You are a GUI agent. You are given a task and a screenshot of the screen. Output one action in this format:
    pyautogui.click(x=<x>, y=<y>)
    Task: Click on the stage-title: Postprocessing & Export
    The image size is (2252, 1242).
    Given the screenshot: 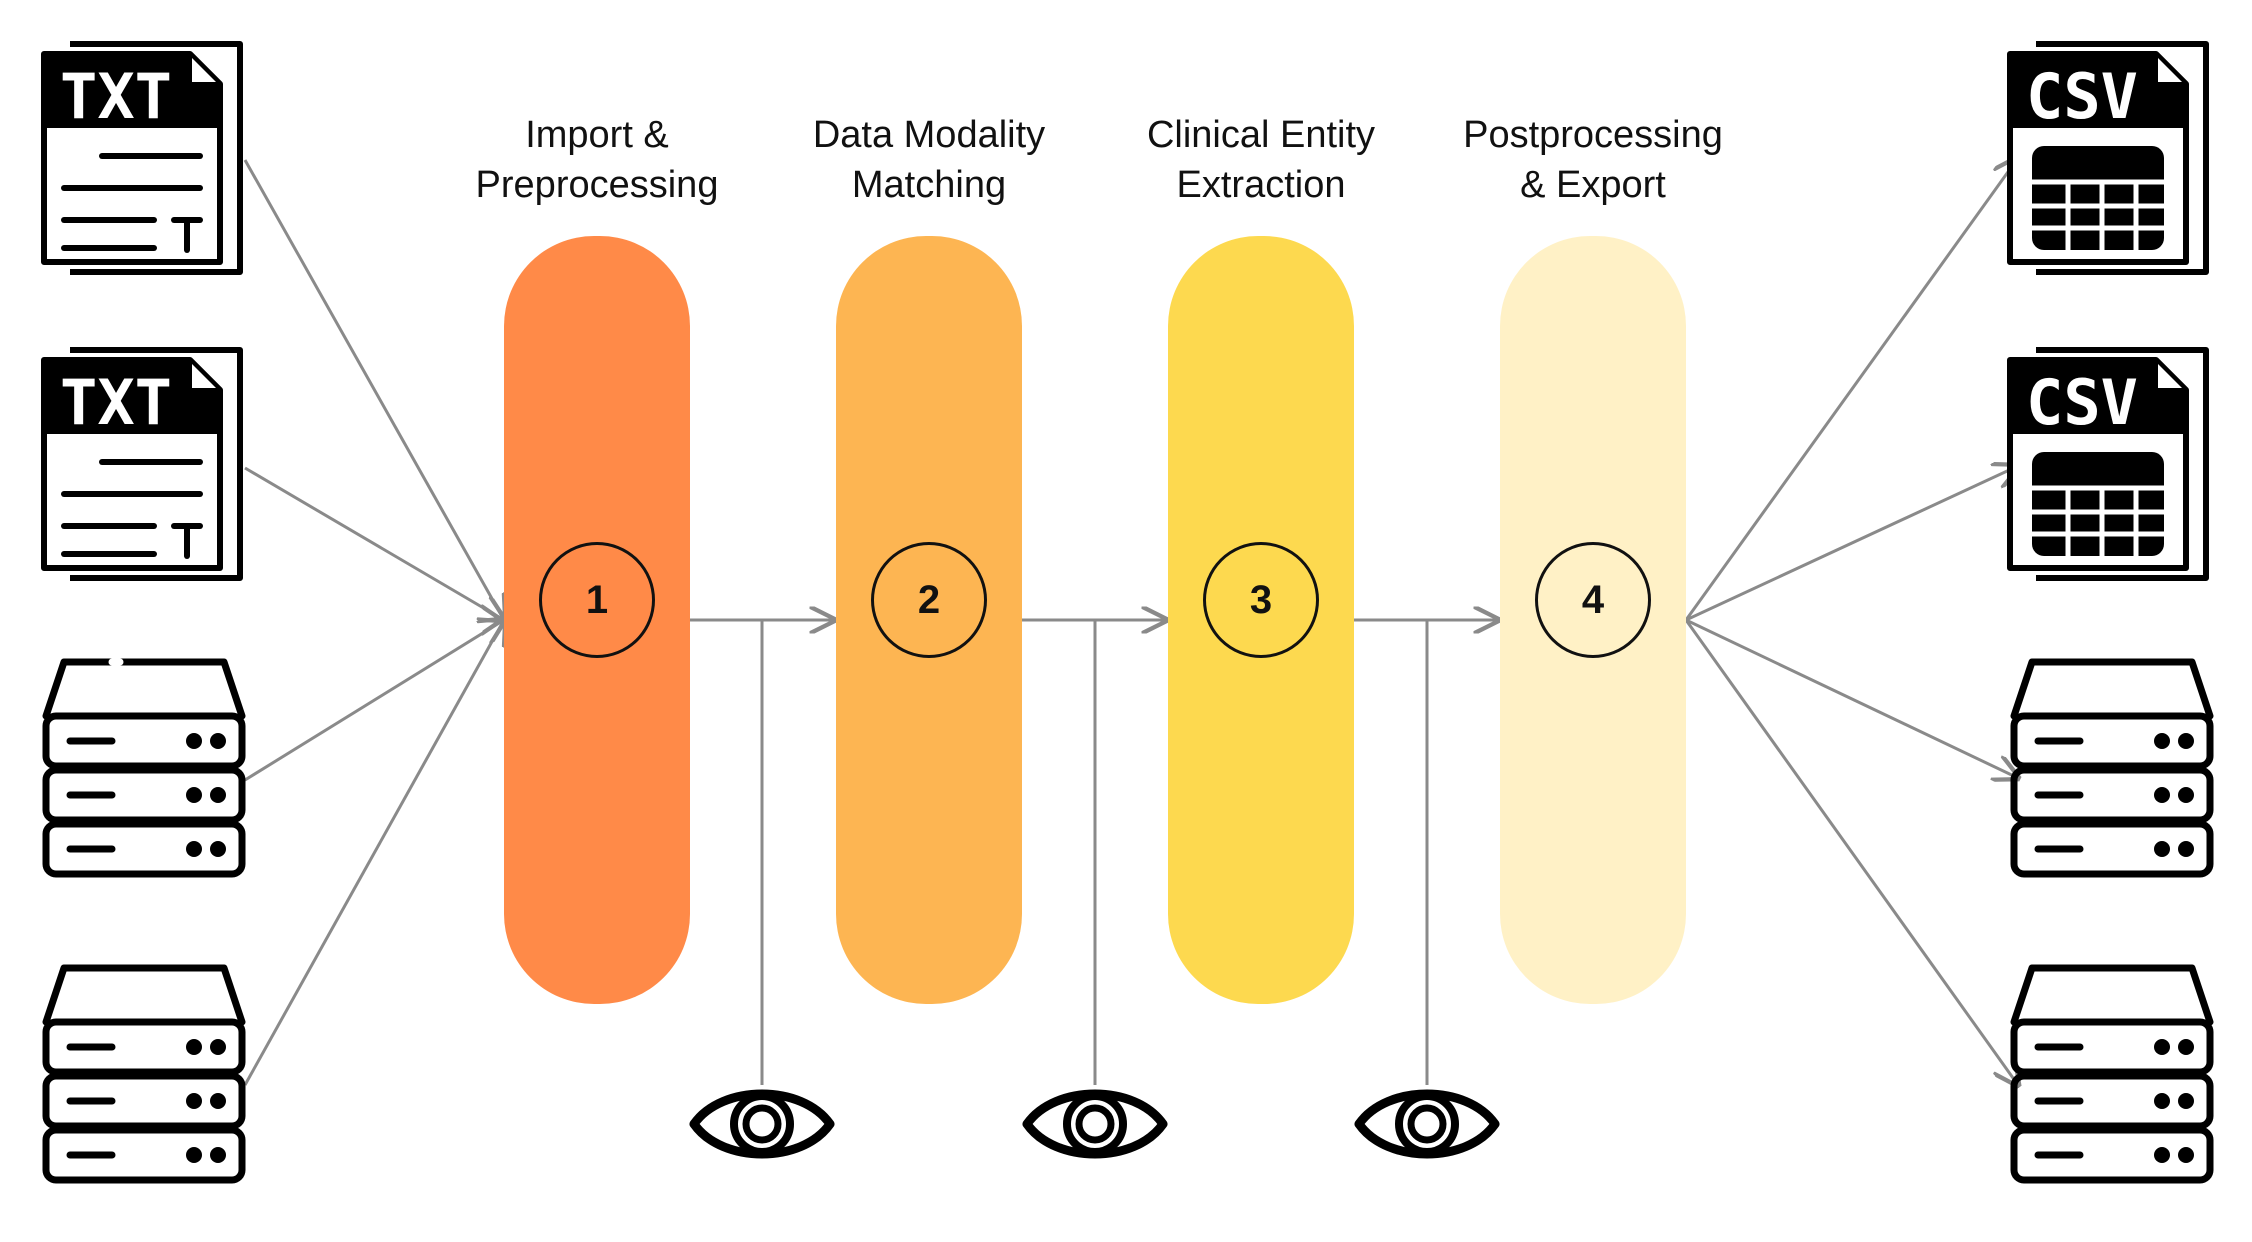 What is the action you would take?
    pyautogui.click(x=1593, y=160)
    